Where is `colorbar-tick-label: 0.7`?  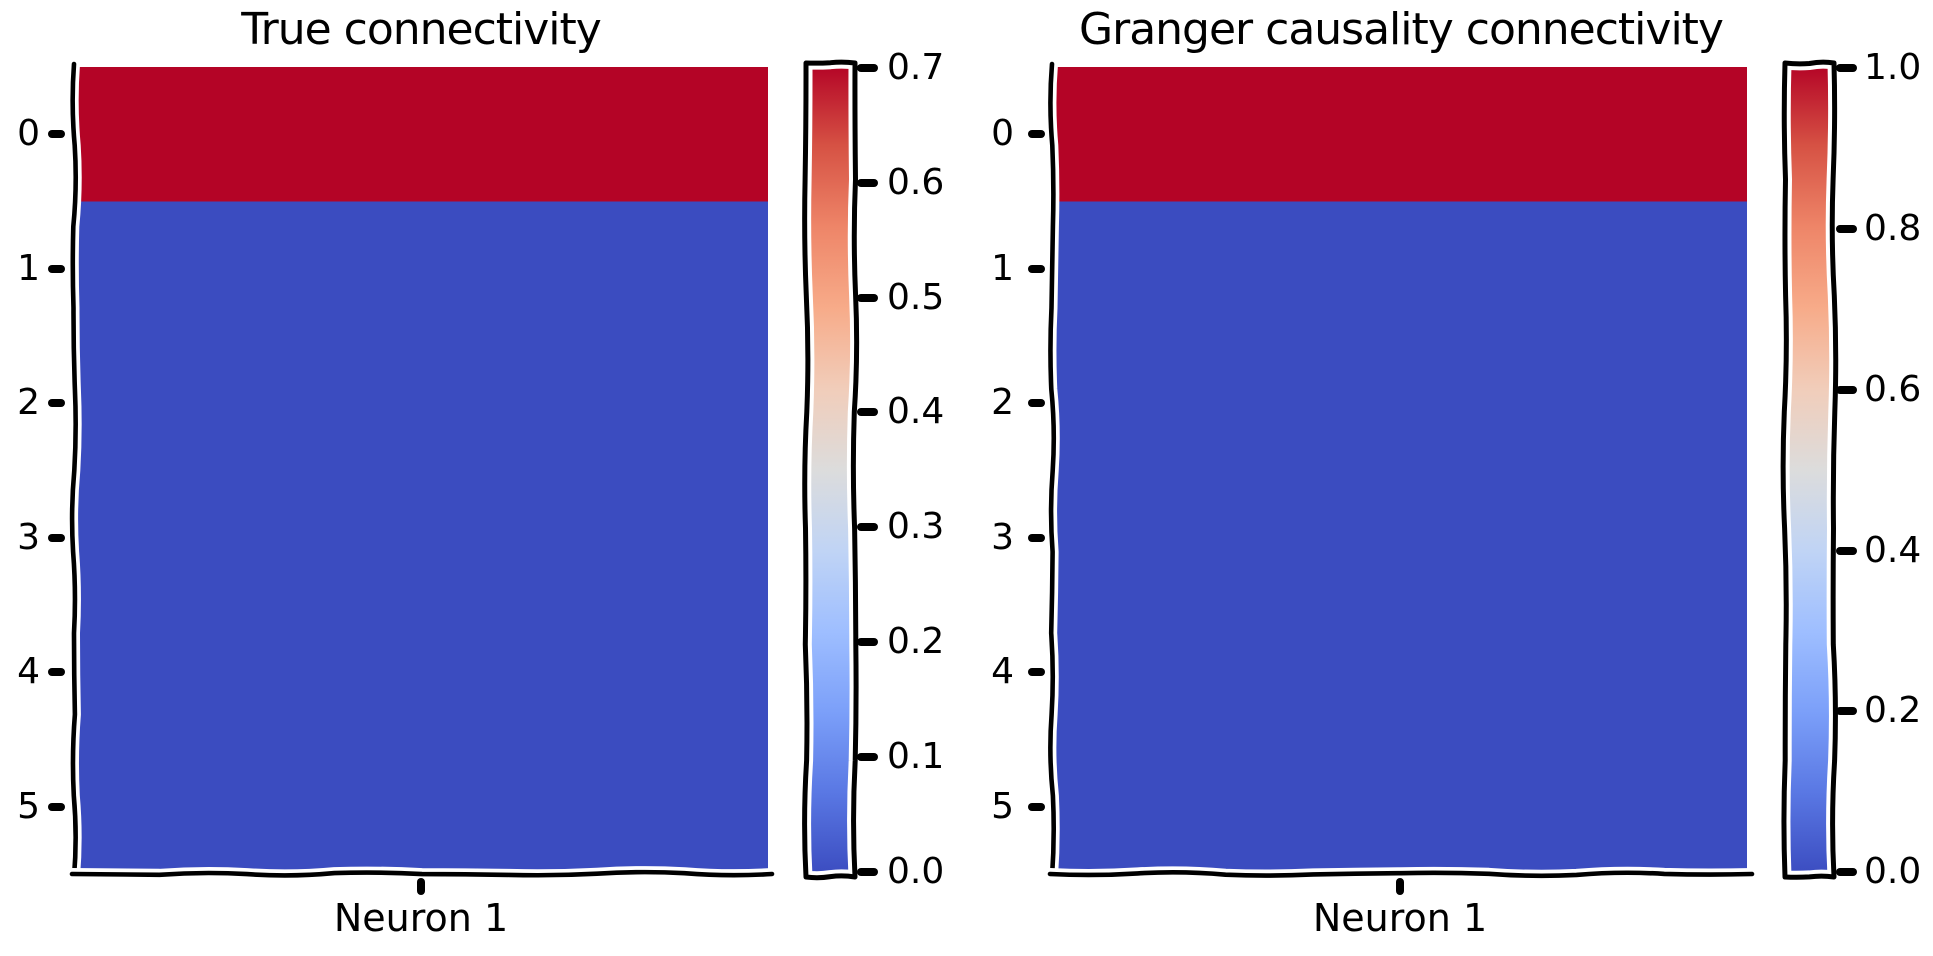
colorbar-tick-label: 0.7 is located at coordinates (916, 67).